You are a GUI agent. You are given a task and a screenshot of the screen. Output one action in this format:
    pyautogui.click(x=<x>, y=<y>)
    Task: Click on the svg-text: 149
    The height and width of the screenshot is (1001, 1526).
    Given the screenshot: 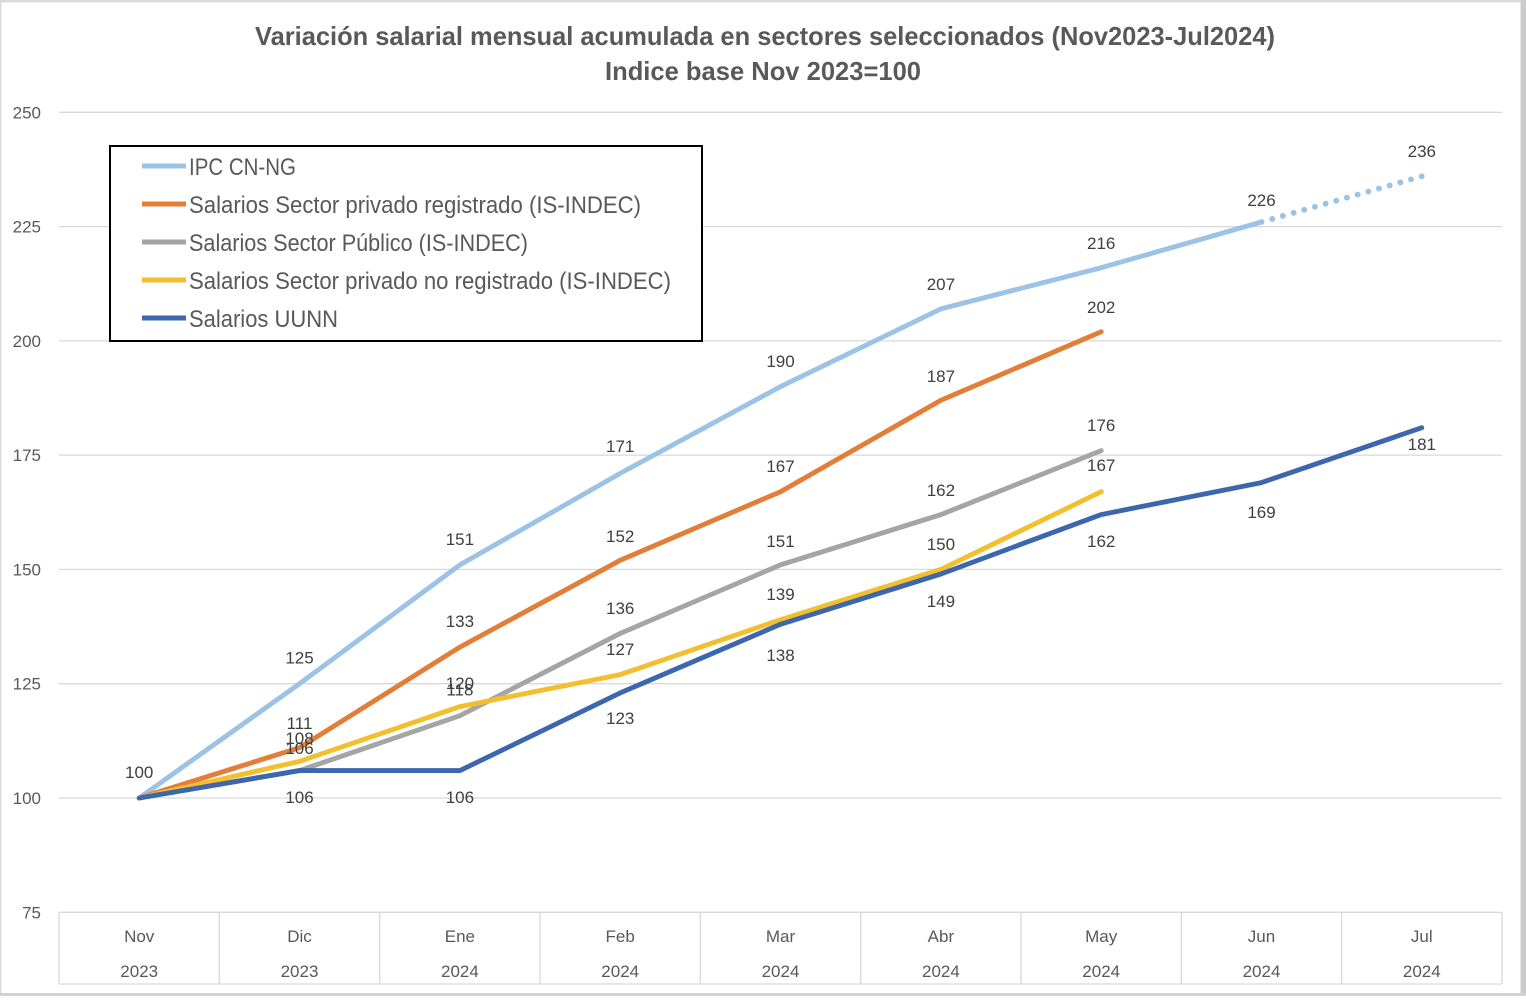 What is the action you would take?
    pyautogui.click(x=941, y=601)
    